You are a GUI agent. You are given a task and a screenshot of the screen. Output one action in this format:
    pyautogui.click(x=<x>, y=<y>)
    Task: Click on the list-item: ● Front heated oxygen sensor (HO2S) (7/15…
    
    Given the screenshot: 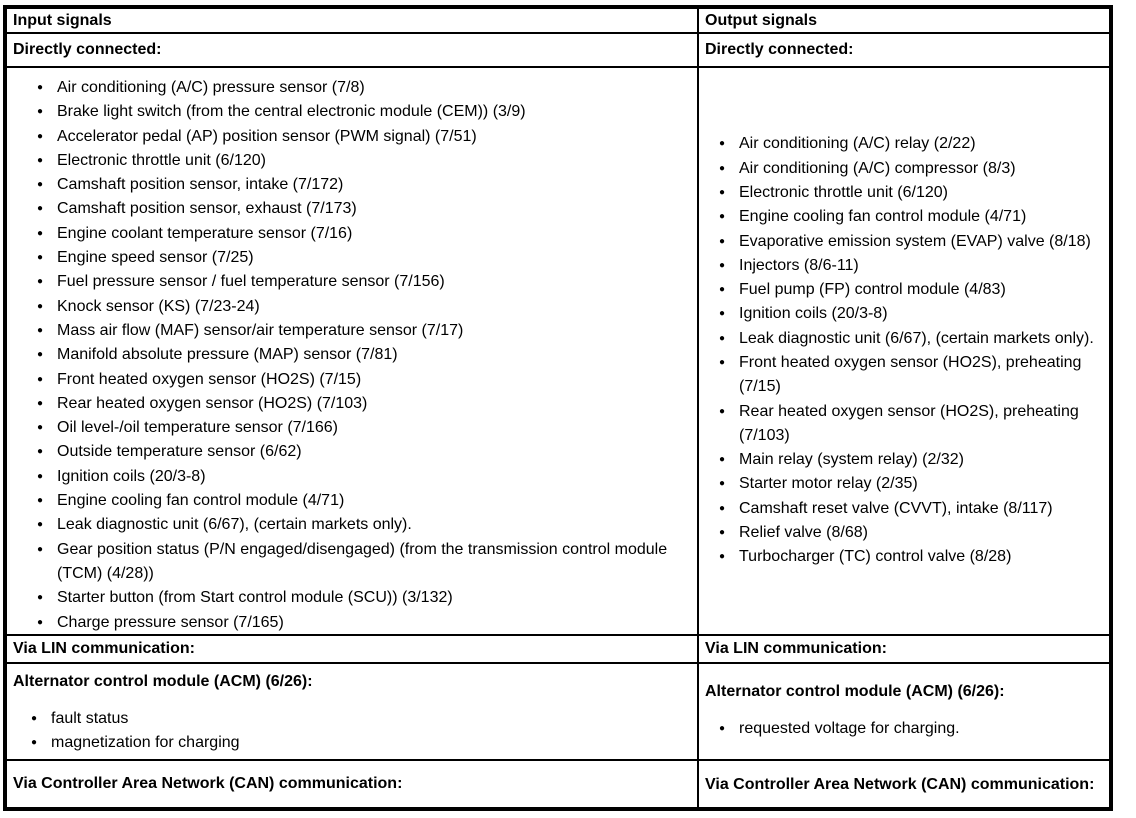 What is the action you would take?
    pyautogui.click(x=364, y=380)
    